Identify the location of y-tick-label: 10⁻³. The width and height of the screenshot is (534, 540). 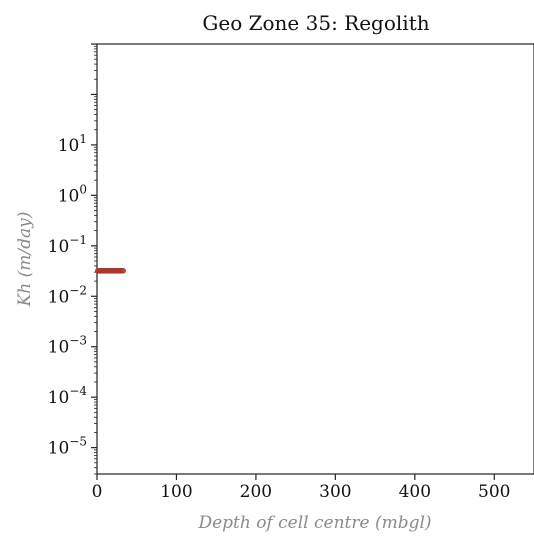
(67, 346).